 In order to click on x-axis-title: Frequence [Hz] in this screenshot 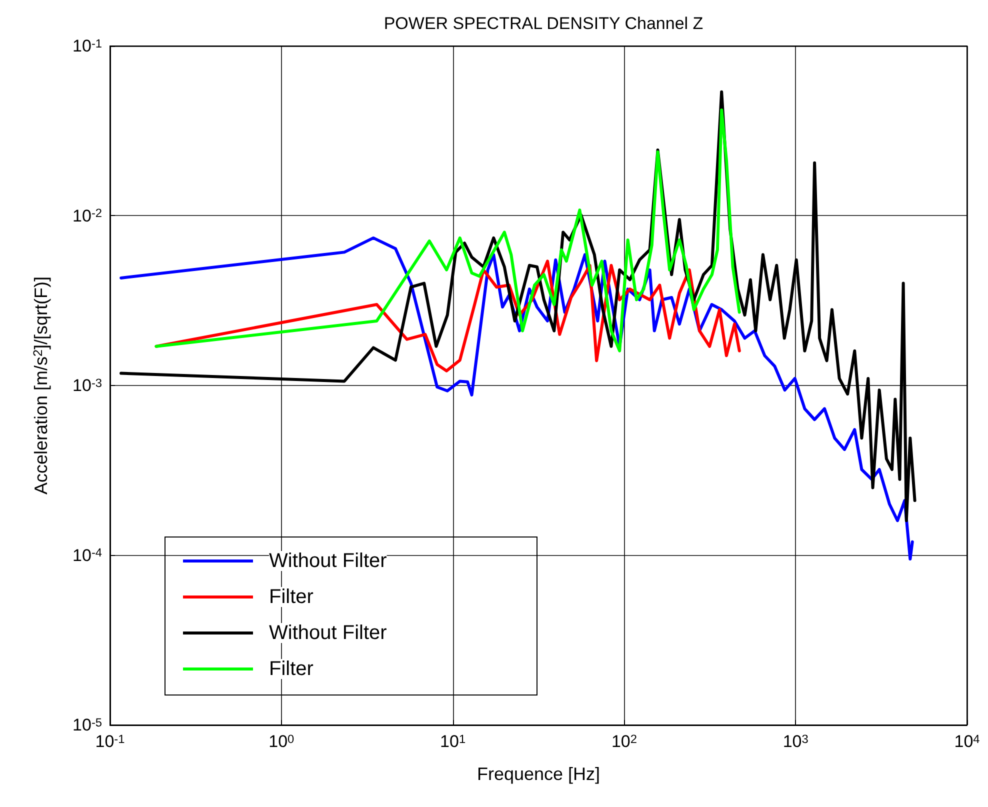, I will do `click(538, 774)`.